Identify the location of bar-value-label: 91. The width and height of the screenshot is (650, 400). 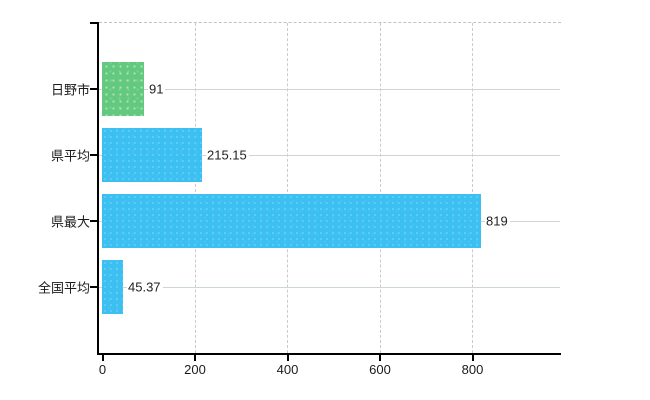
(157, 89).